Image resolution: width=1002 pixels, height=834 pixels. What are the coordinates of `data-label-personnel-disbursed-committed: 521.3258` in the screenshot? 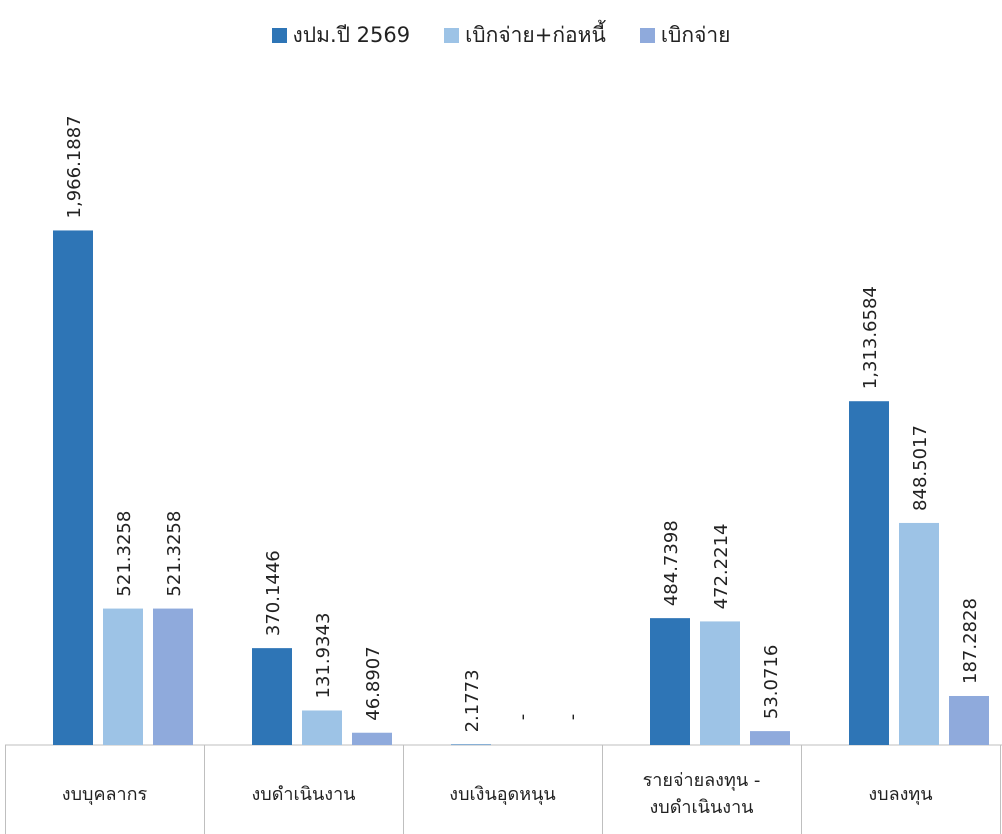 It's located at (124, 554).